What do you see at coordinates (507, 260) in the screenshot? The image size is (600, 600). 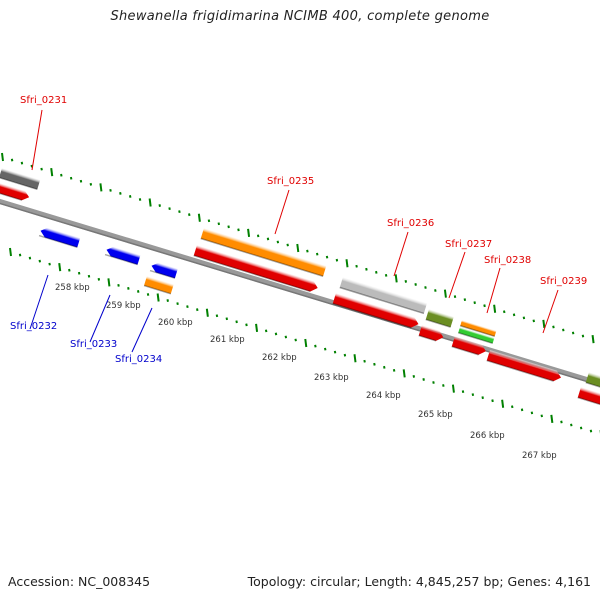 I see `gene-label: Sfri_0238` at bounding box center [507, 260].